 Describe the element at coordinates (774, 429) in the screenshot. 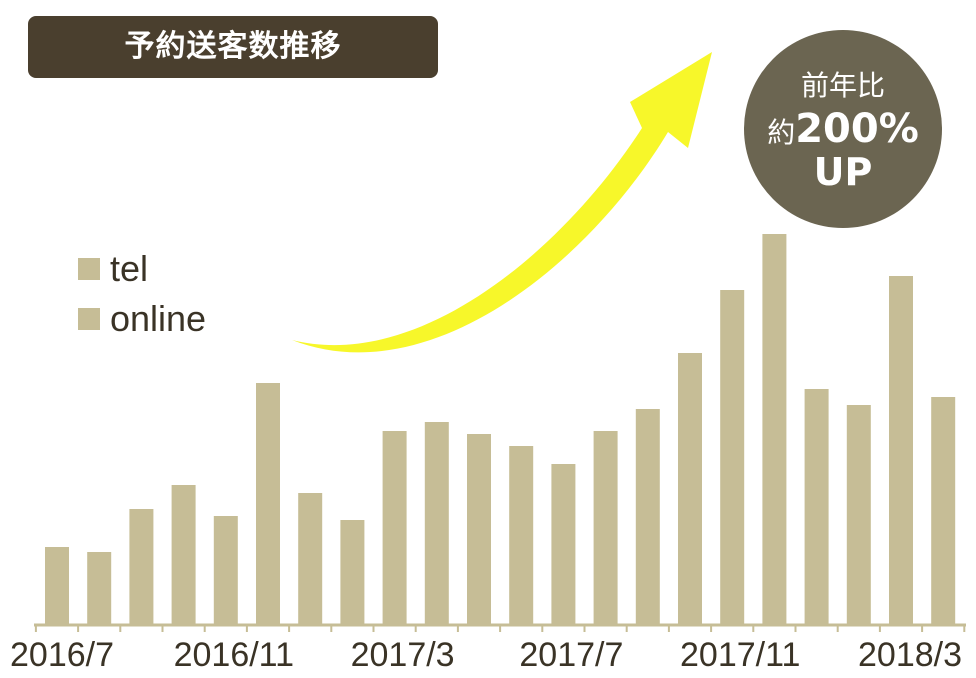

I see `bar-2017/12` at that location.